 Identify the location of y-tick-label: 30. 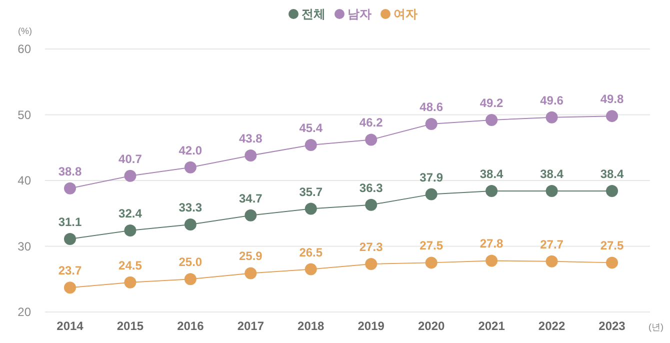
(25, 246).